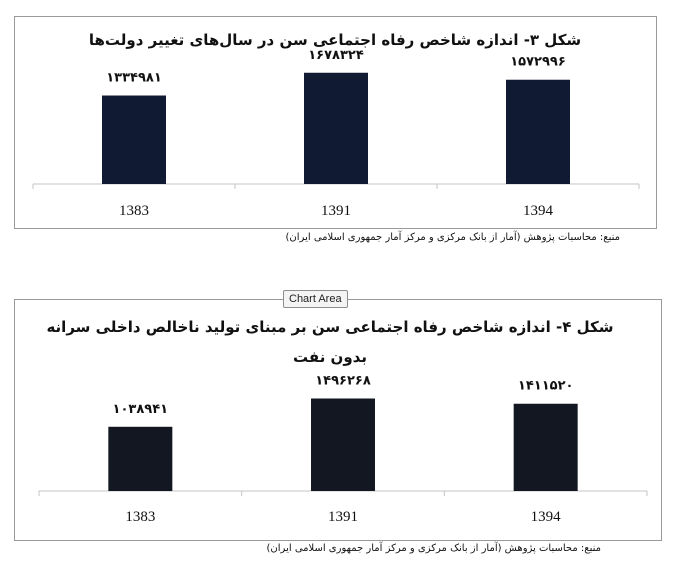  Describe the element at coordinates (140, 517) in the screenshot. I see `chart-4-category-label: 1383` at that location.